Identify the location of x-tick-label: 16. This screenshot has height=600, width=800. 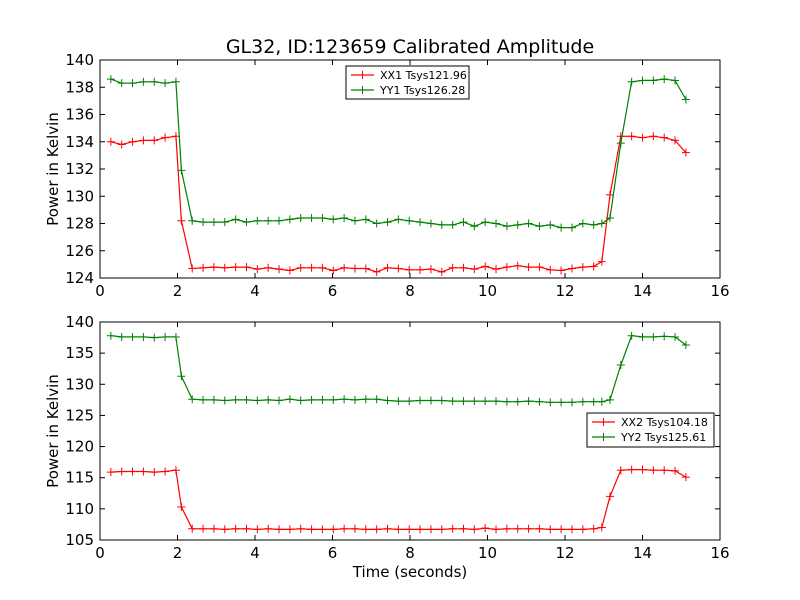
(719, 291).